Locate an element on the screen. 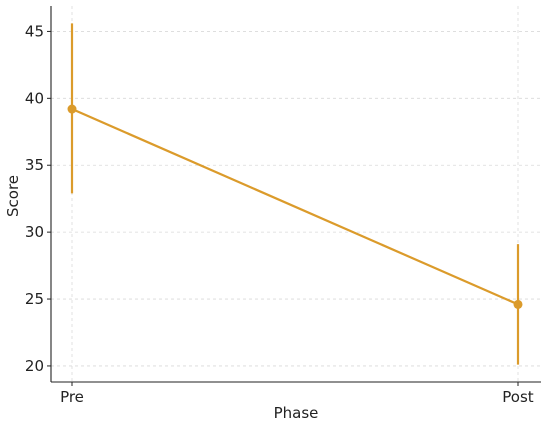 This screenshot has width=550, height=424. y-tick-label: 40 is located at coordinates (34, 98).